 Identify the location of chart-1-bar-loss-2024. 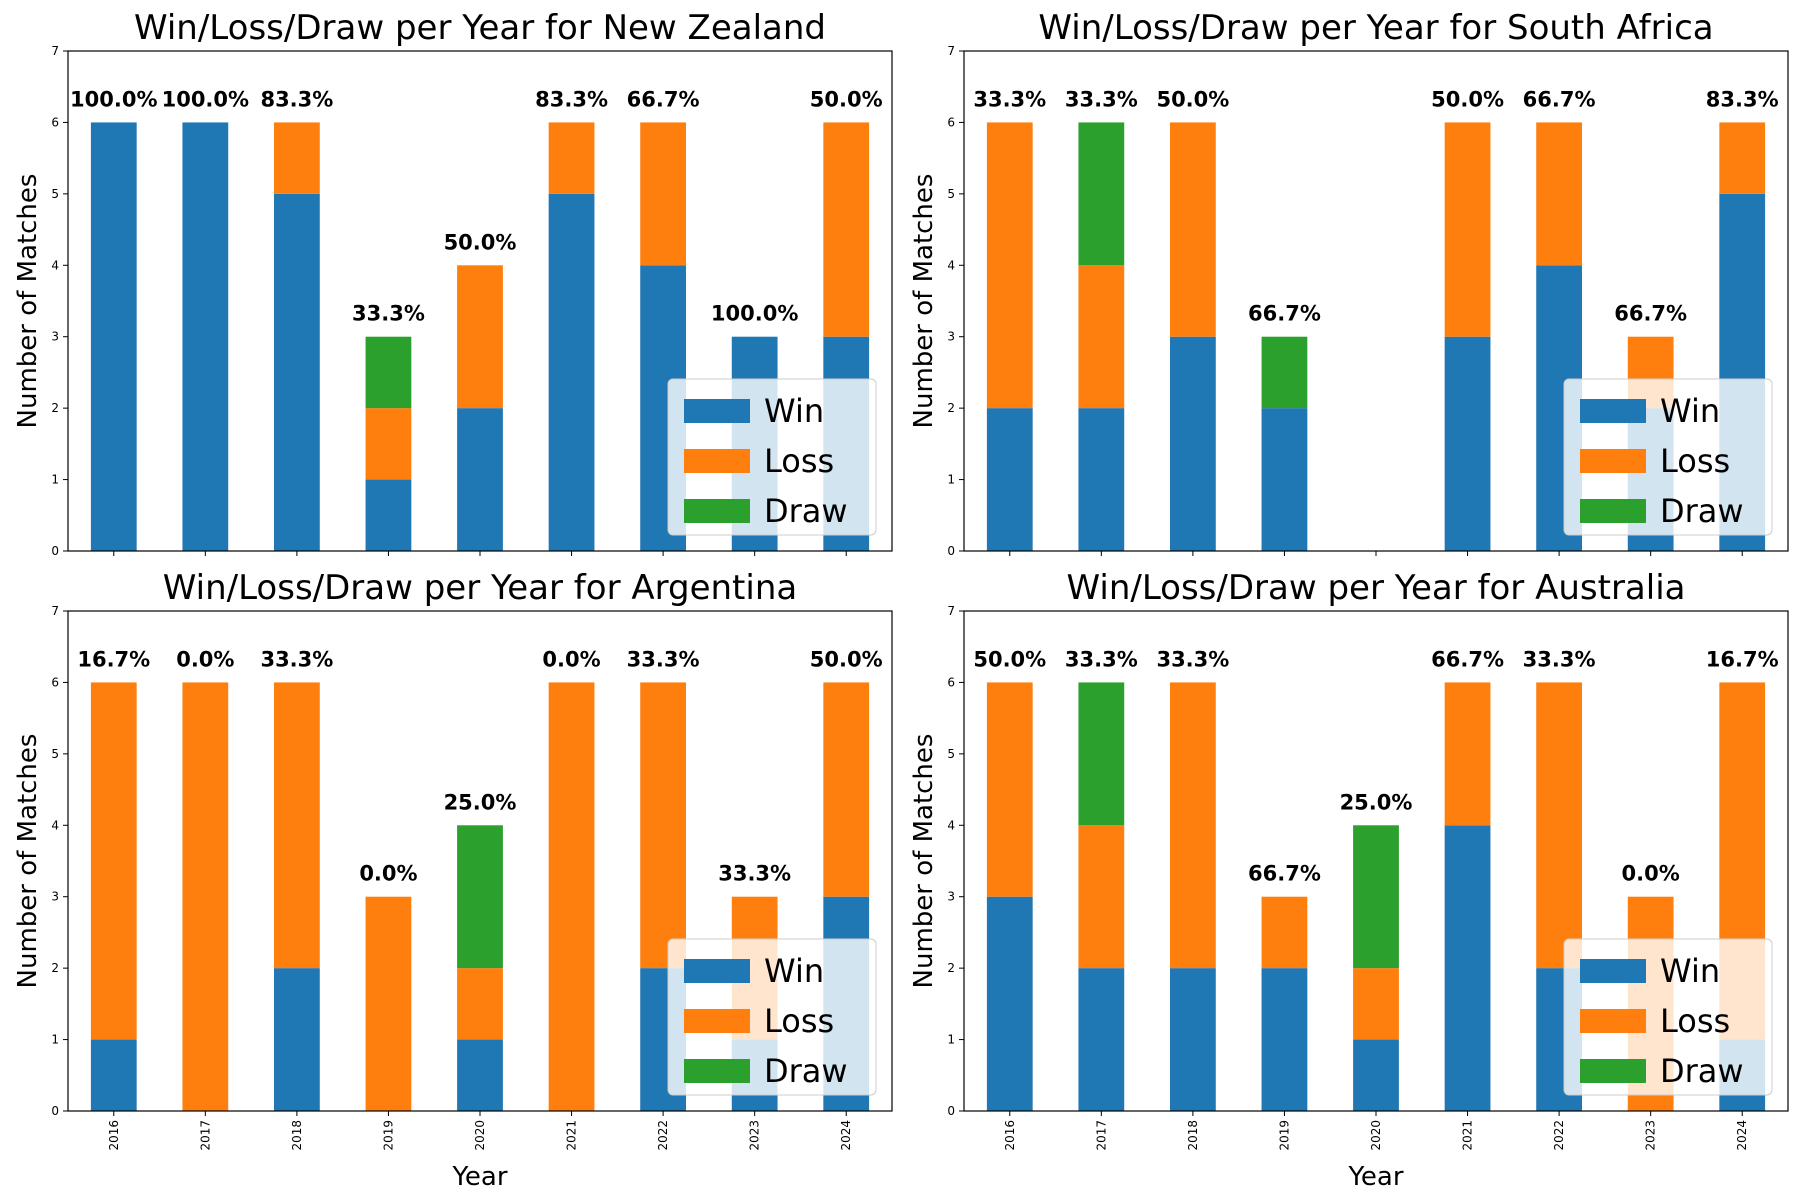
(846, 229).